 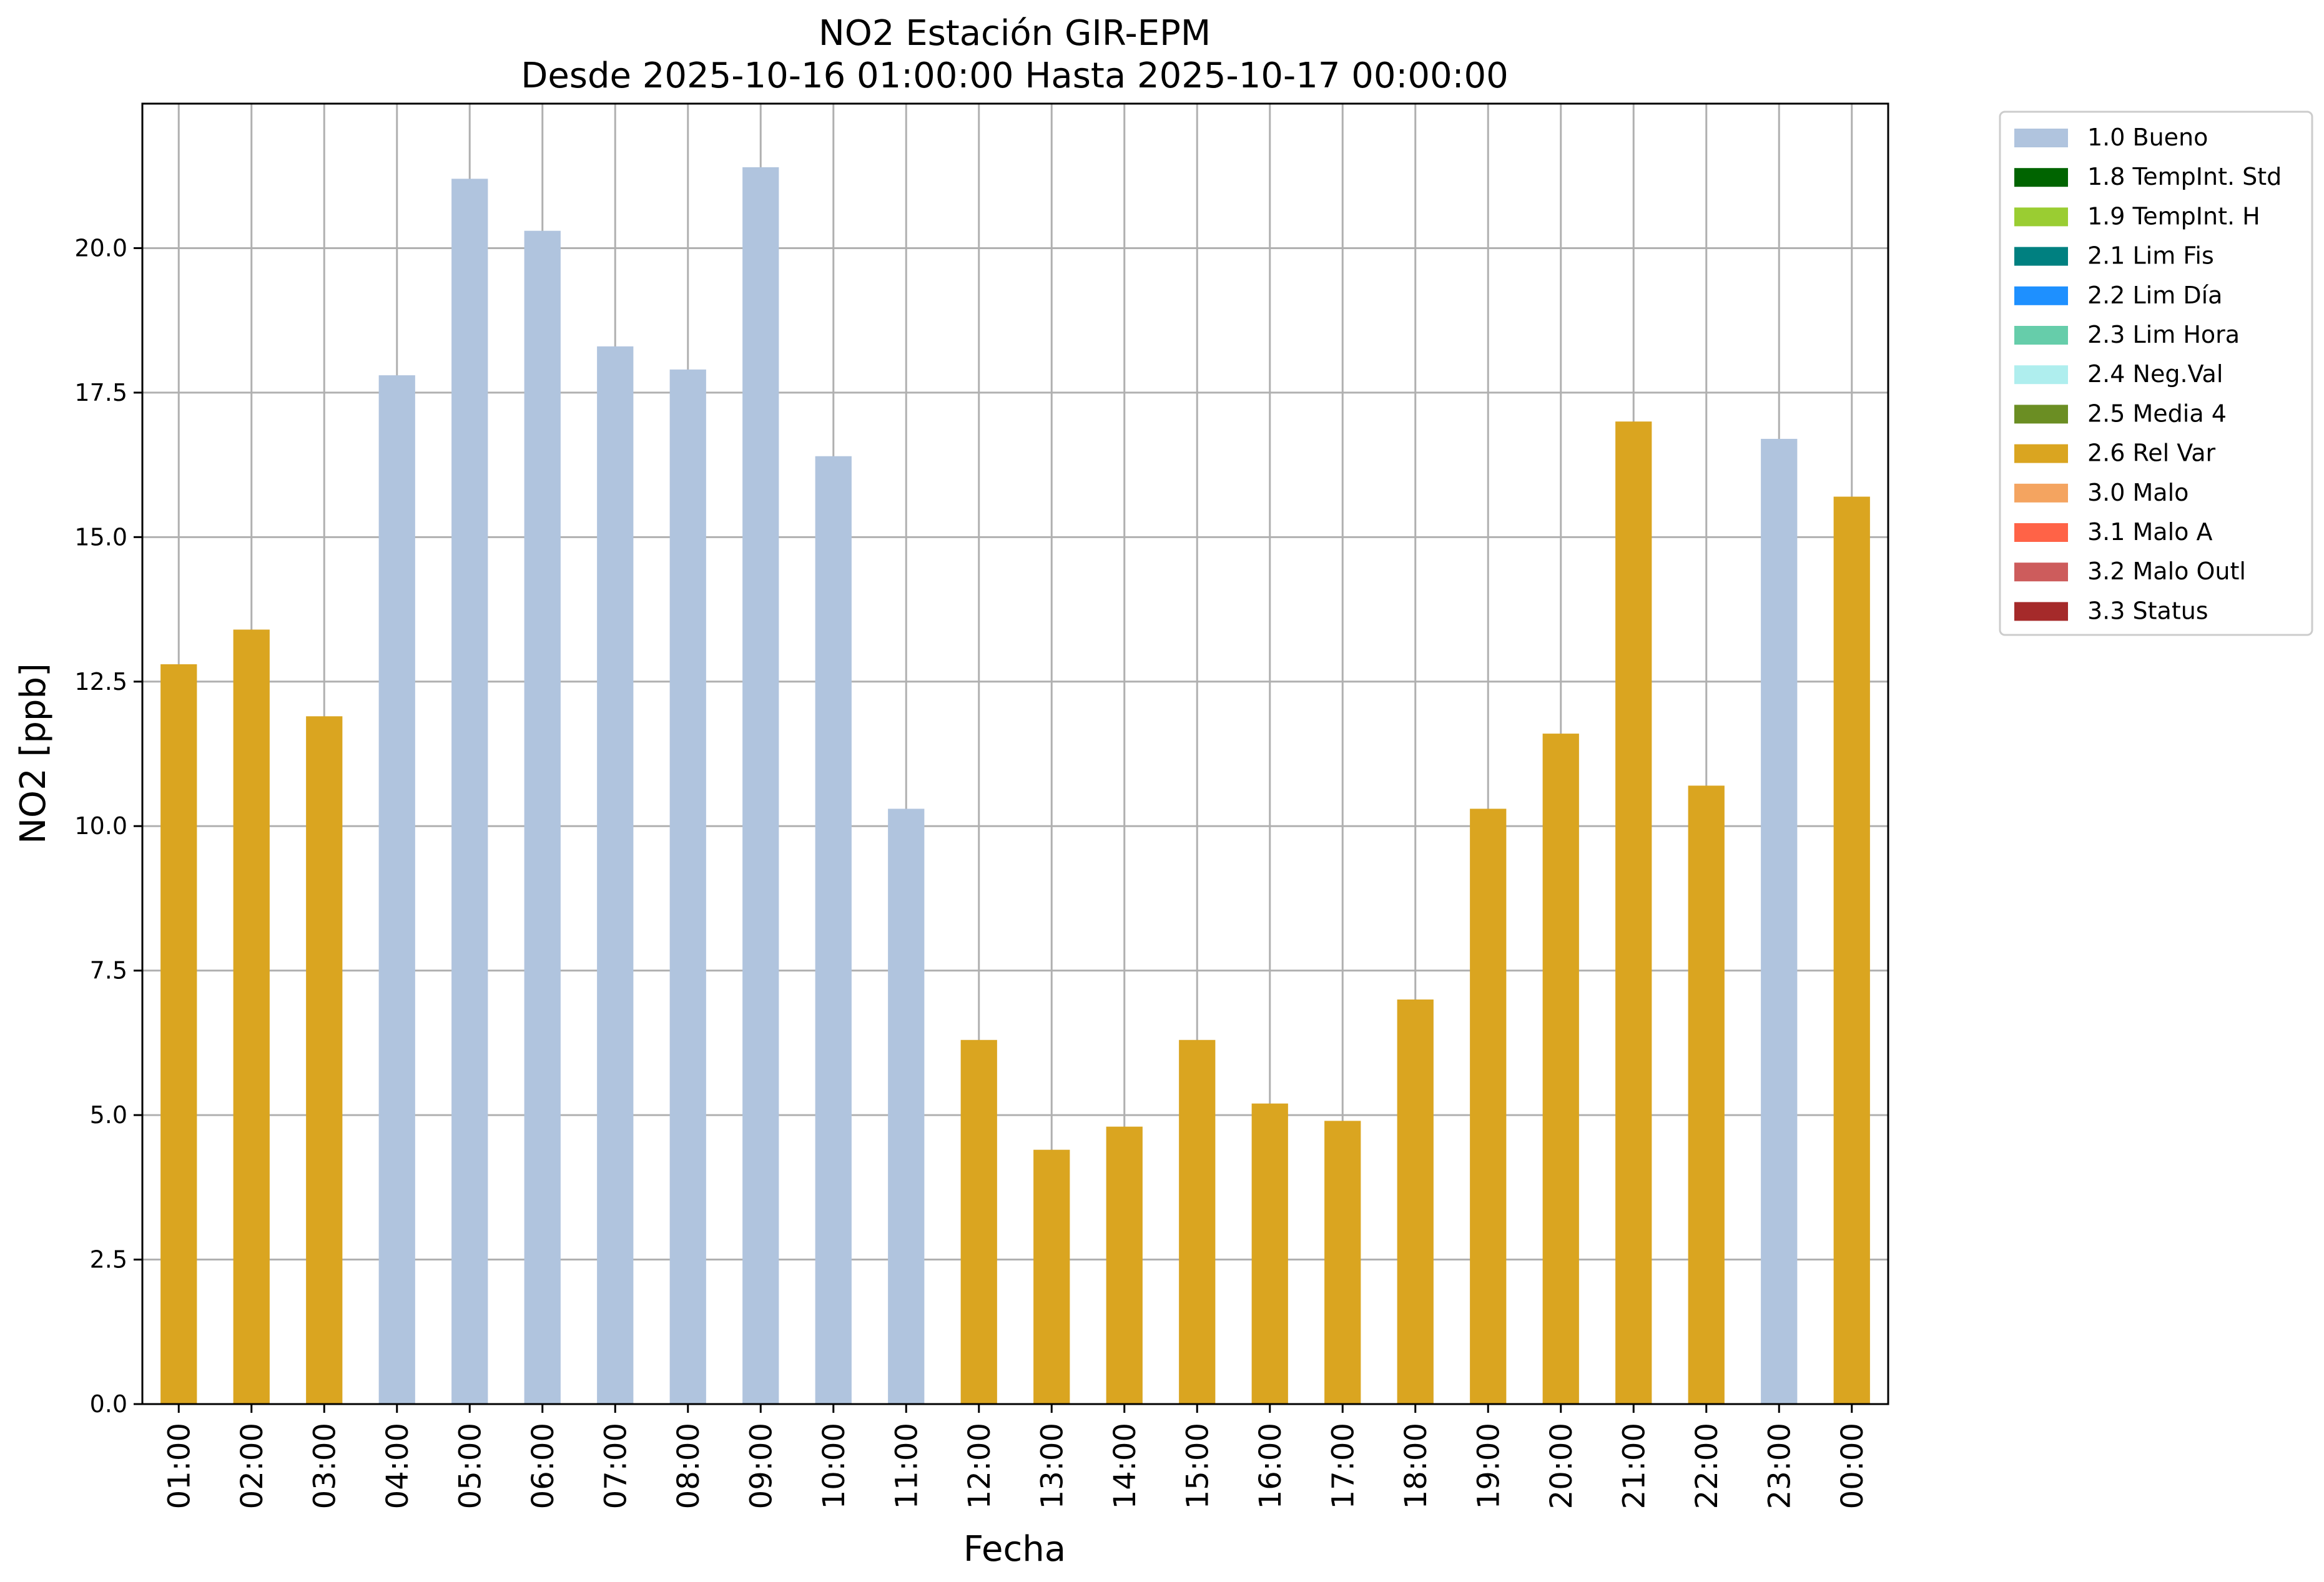 What do you see at coordinates (252, 1466) in the screenshot?
I see `x-tick-label: 02:00` at bounding box center [252, 1466].